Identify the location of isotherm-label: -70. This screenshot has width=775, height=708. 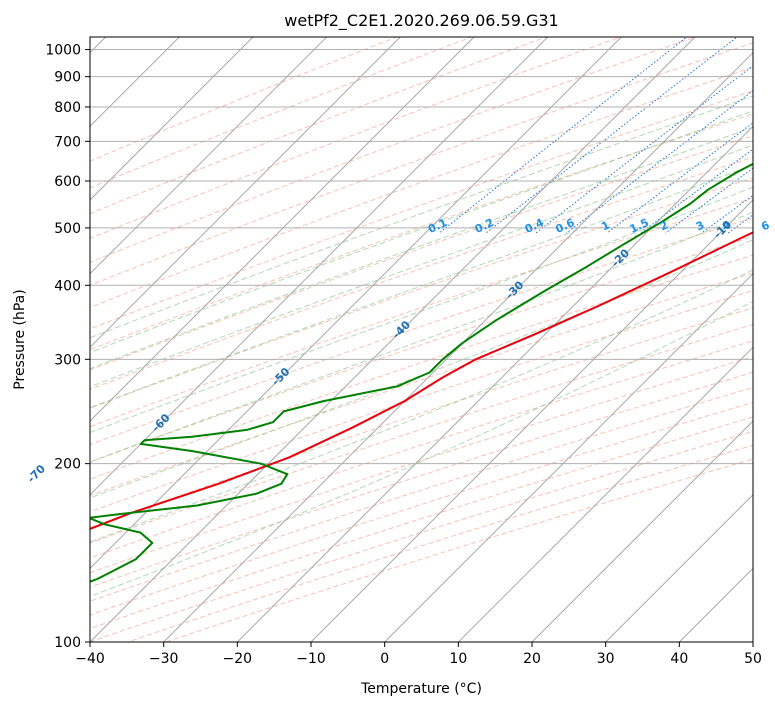
(36, 473).